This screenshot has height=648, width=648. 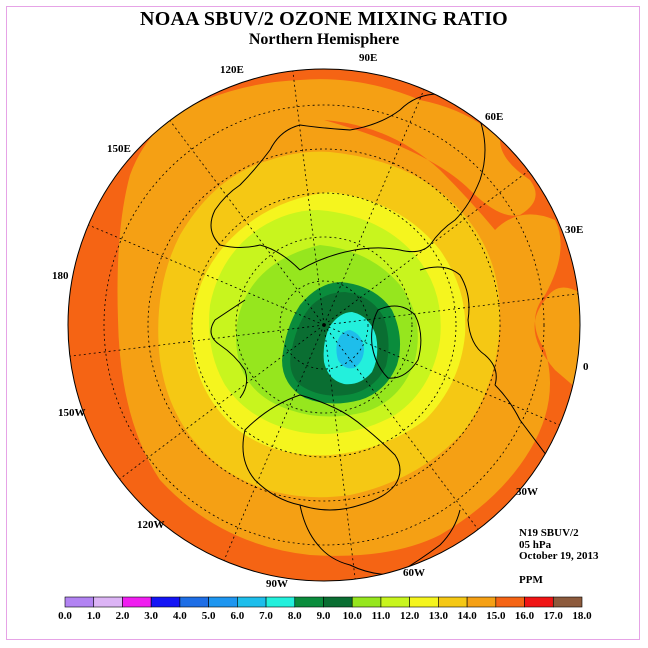 What do you see at coordinates (368, 58) in the screenshot?
I see `lon-label-90e: 90E` at bounding box center [368, 58].